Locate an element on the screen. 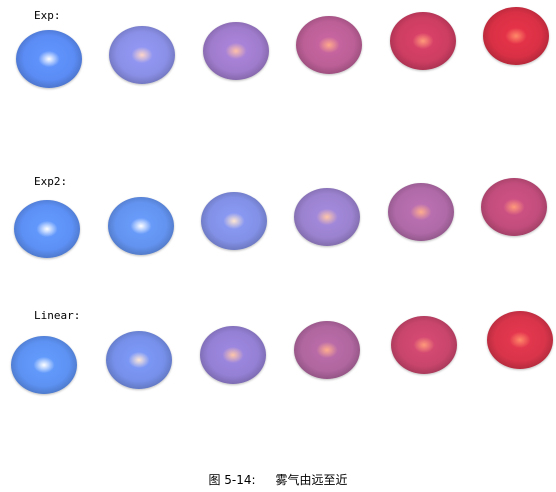  figure-caption: 图 5-14: 雾气由远至近 is located at coordinates (278, 480).